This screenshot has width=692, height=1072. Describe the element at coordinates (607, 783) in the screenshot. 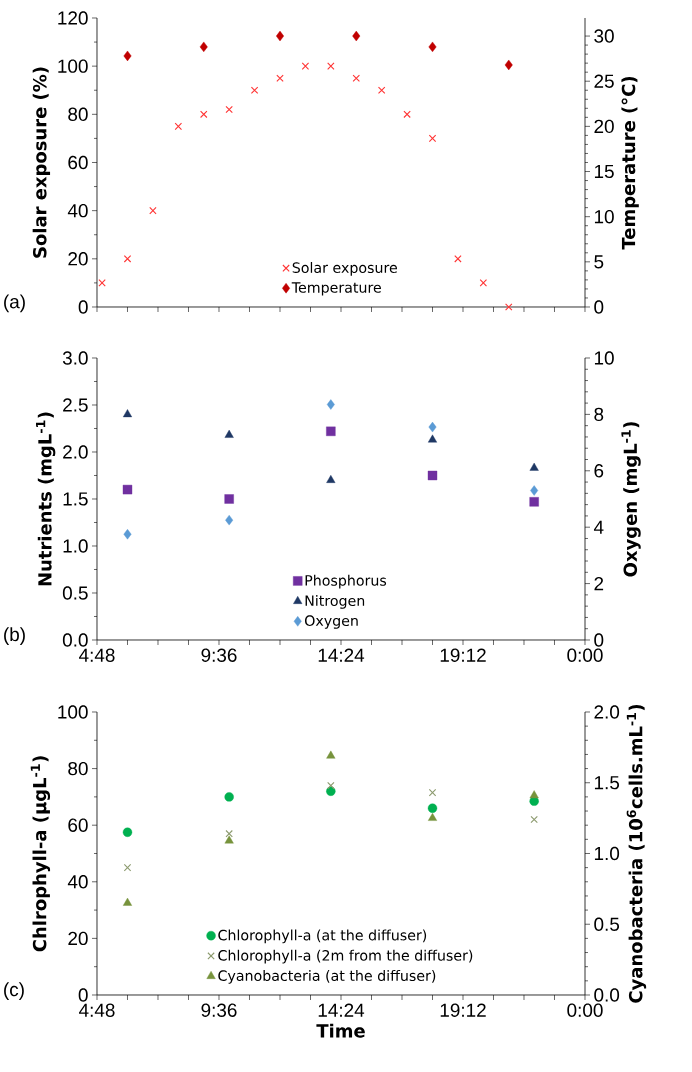

I see `y2-tick-label: 1.5` at that location.